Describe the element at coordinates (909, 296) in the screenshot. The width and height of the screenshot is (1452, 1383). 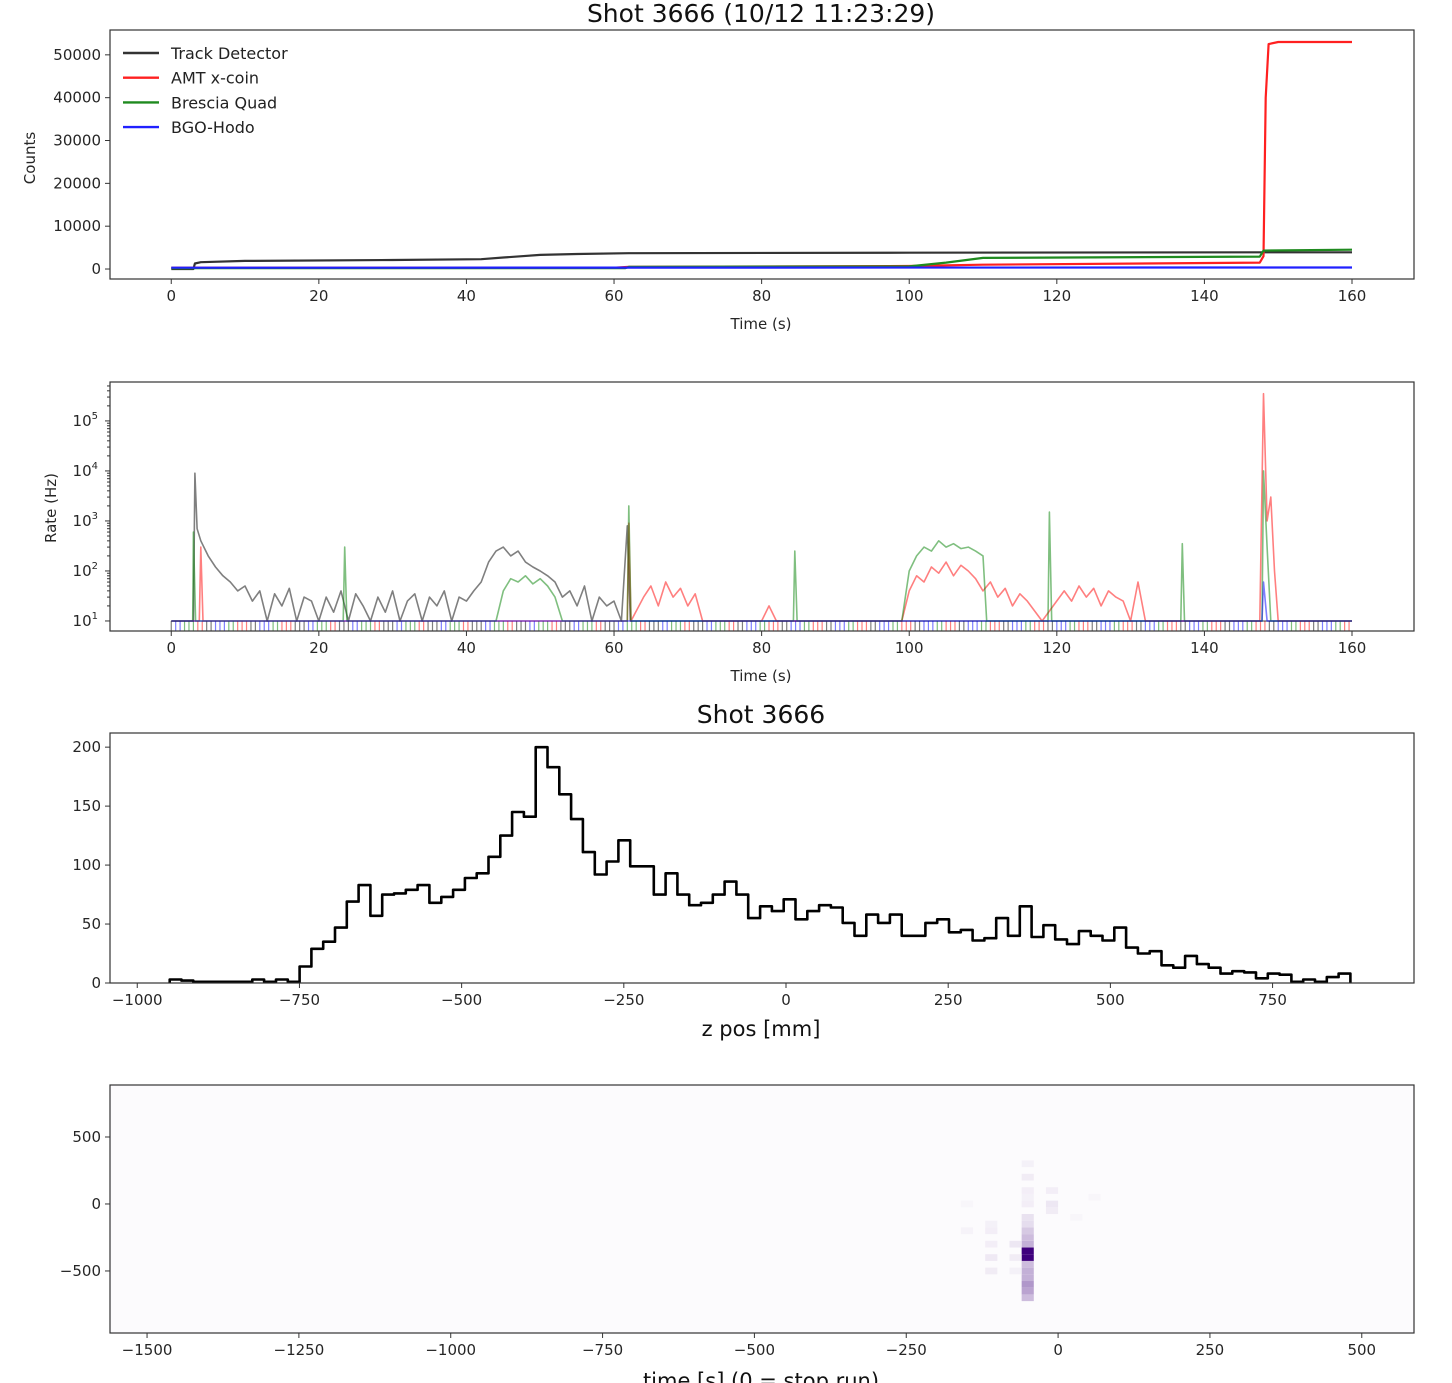
I see `chart1-xtick-label: 100` at that location.